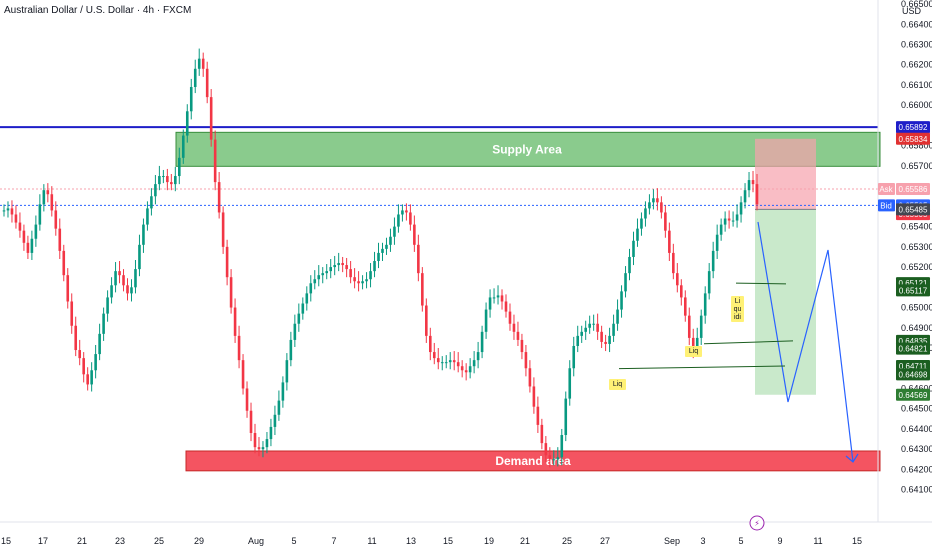 The image size is (932, 550). What do you see at coordinates (120, 541) in the screenshot?
I see `x-tick-label: 23` at bounding box center [120, 541].